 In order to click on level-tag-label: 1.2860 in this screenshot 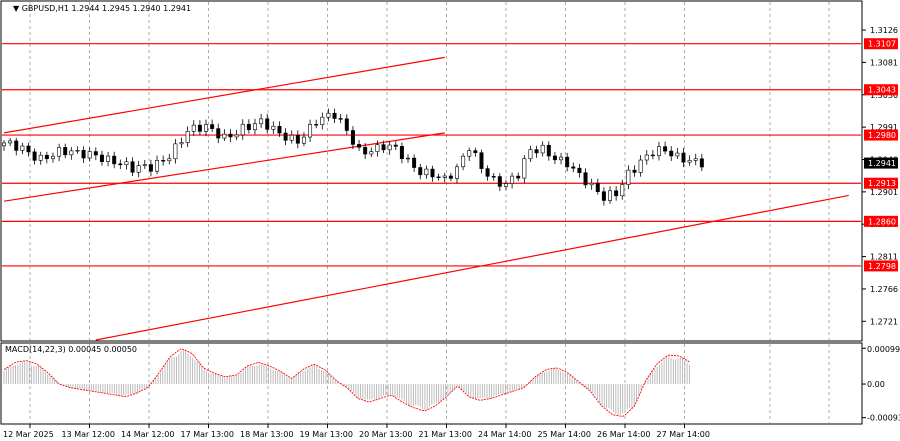, I will do `click(882, 221)`.